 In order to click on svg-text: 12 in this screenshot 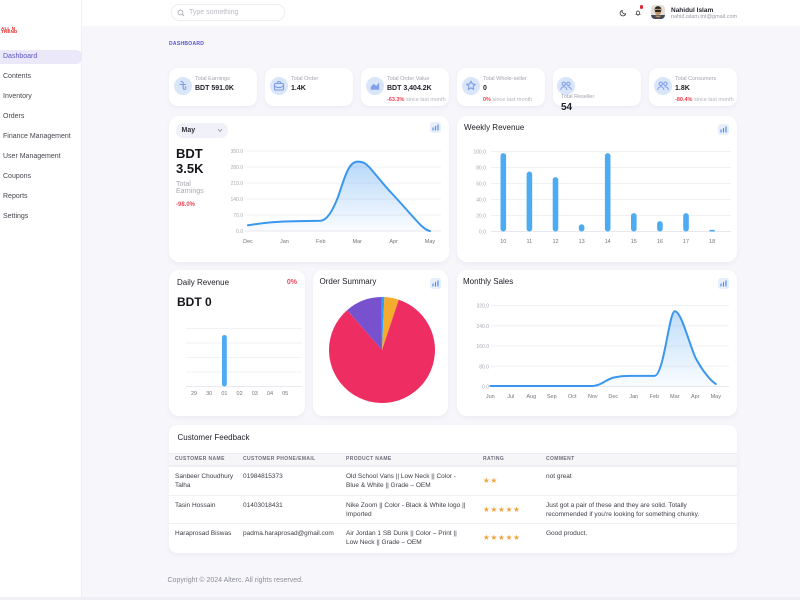, I will do `click(555, 242)`.